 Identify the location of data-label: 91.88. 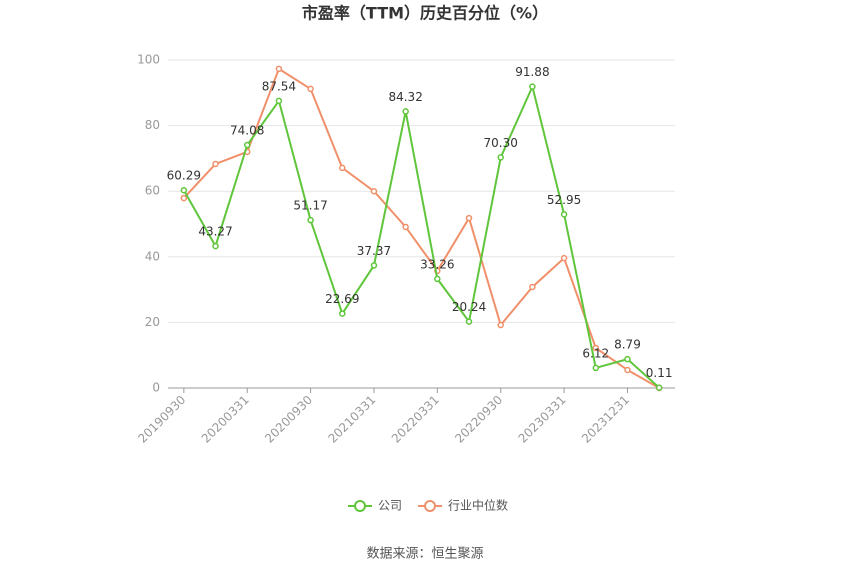
(532, 72).